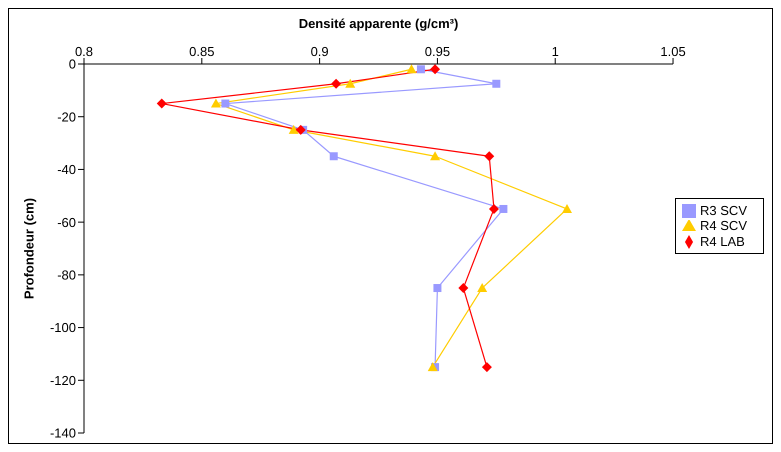 This screenshot has width=781, height=452. Describe the element at coordinates (66, 116) in the screenshot. I see `y-tick-label: -20` at that location.